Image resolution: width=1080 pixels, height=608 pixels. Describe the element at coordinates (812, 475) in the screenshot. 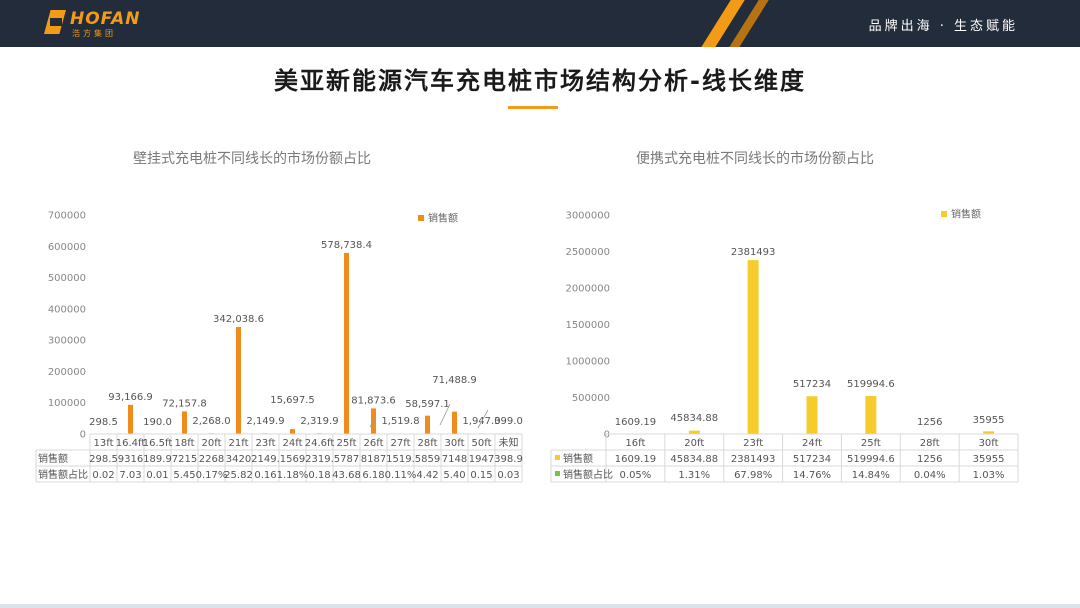

I see `table-cell: 14.76%` at that location.